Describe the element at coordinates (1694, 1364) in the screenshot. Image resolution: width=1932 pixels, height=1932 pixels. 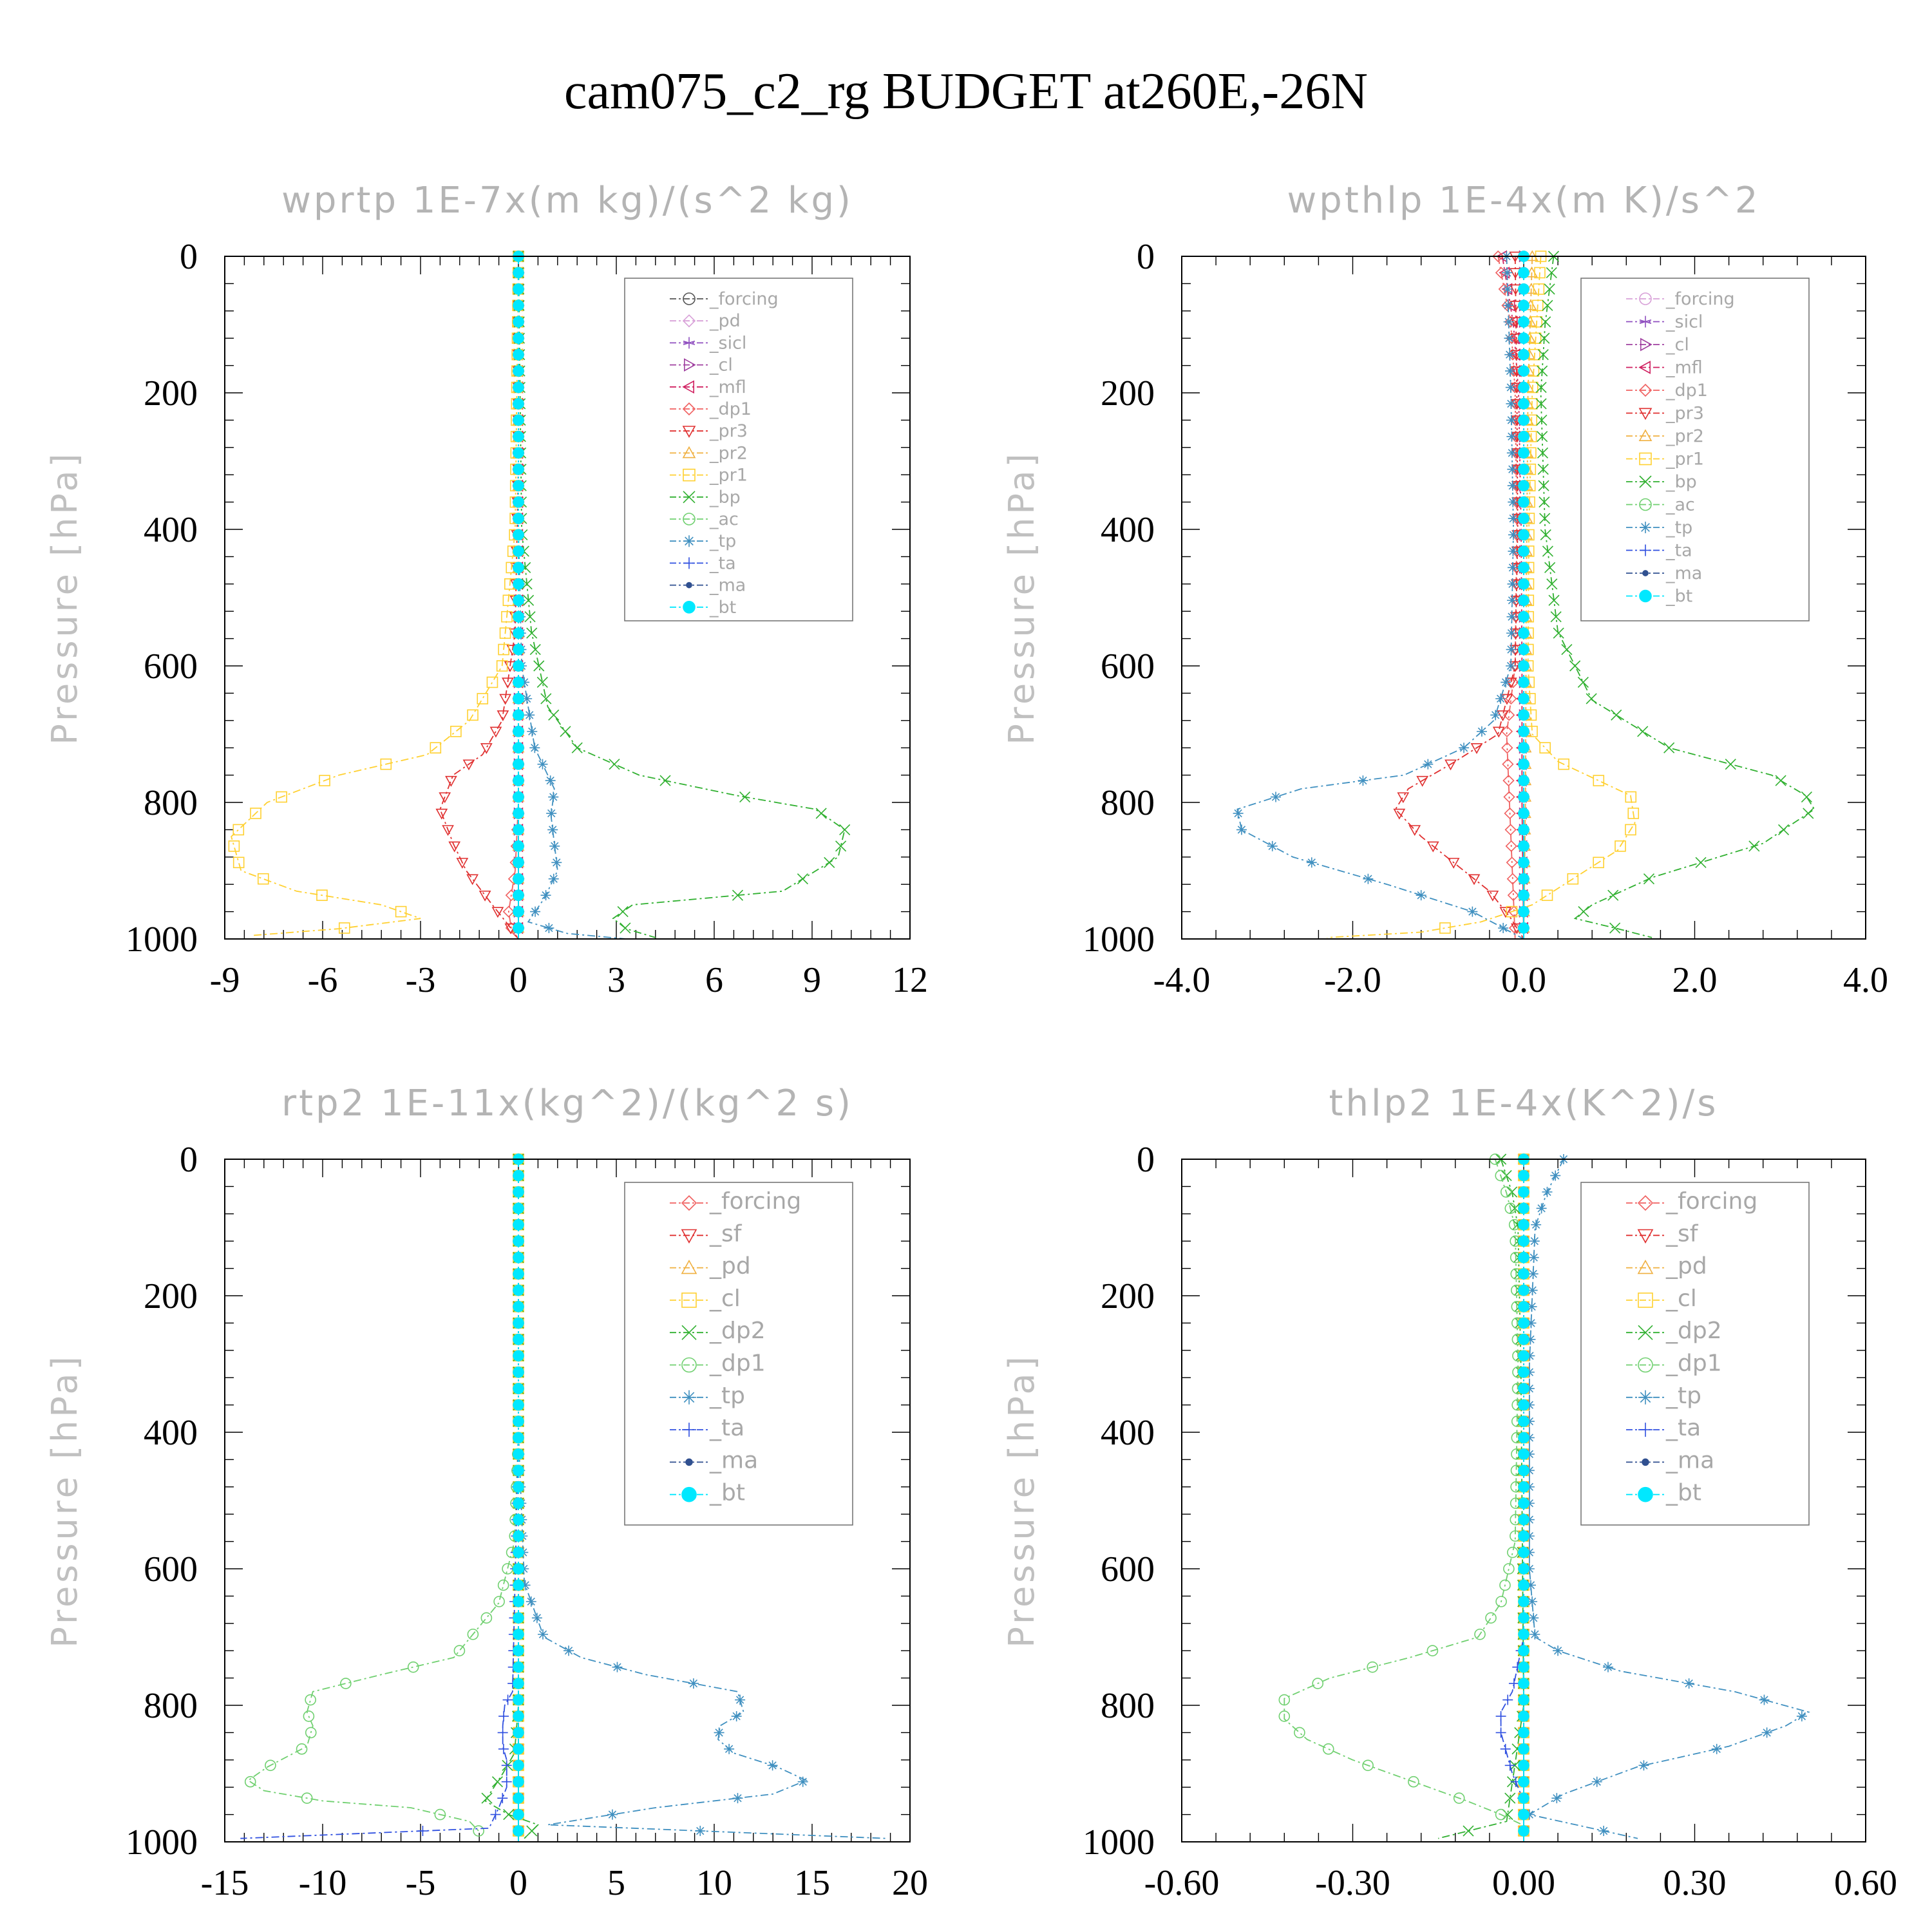
I see `legend-entry-dp1: _dp1` at that location.